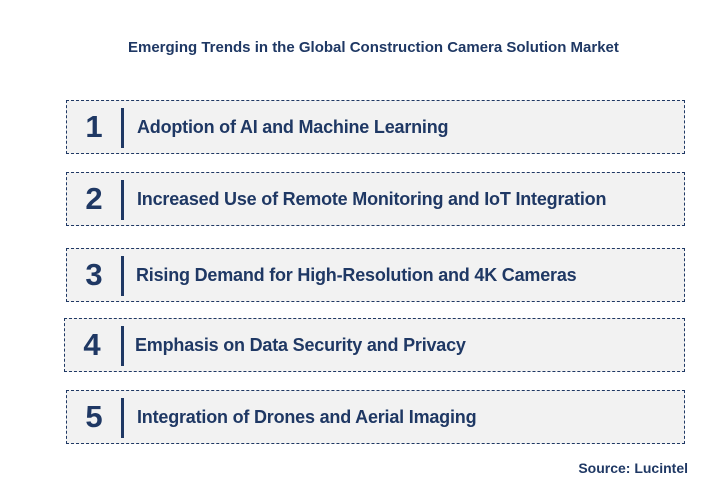 The width and height of the screenshot is (712, 501). What do you see at coordinates (300, 345) in the screenshot?
I see `trend-label: Emphasis on Data Security and Privacy` at bounding box center [300, 345].